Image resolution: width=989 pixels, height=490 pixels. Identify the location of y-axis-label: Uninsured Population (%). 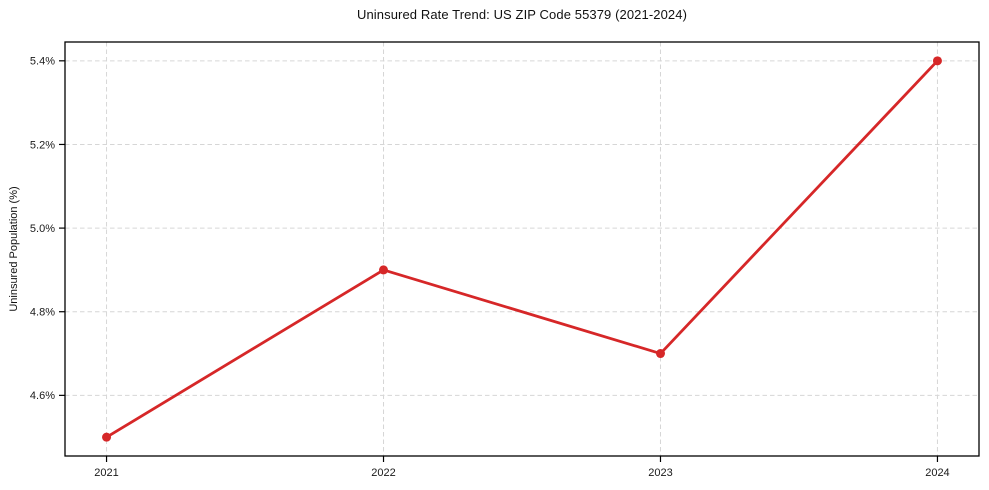
(14, 249).